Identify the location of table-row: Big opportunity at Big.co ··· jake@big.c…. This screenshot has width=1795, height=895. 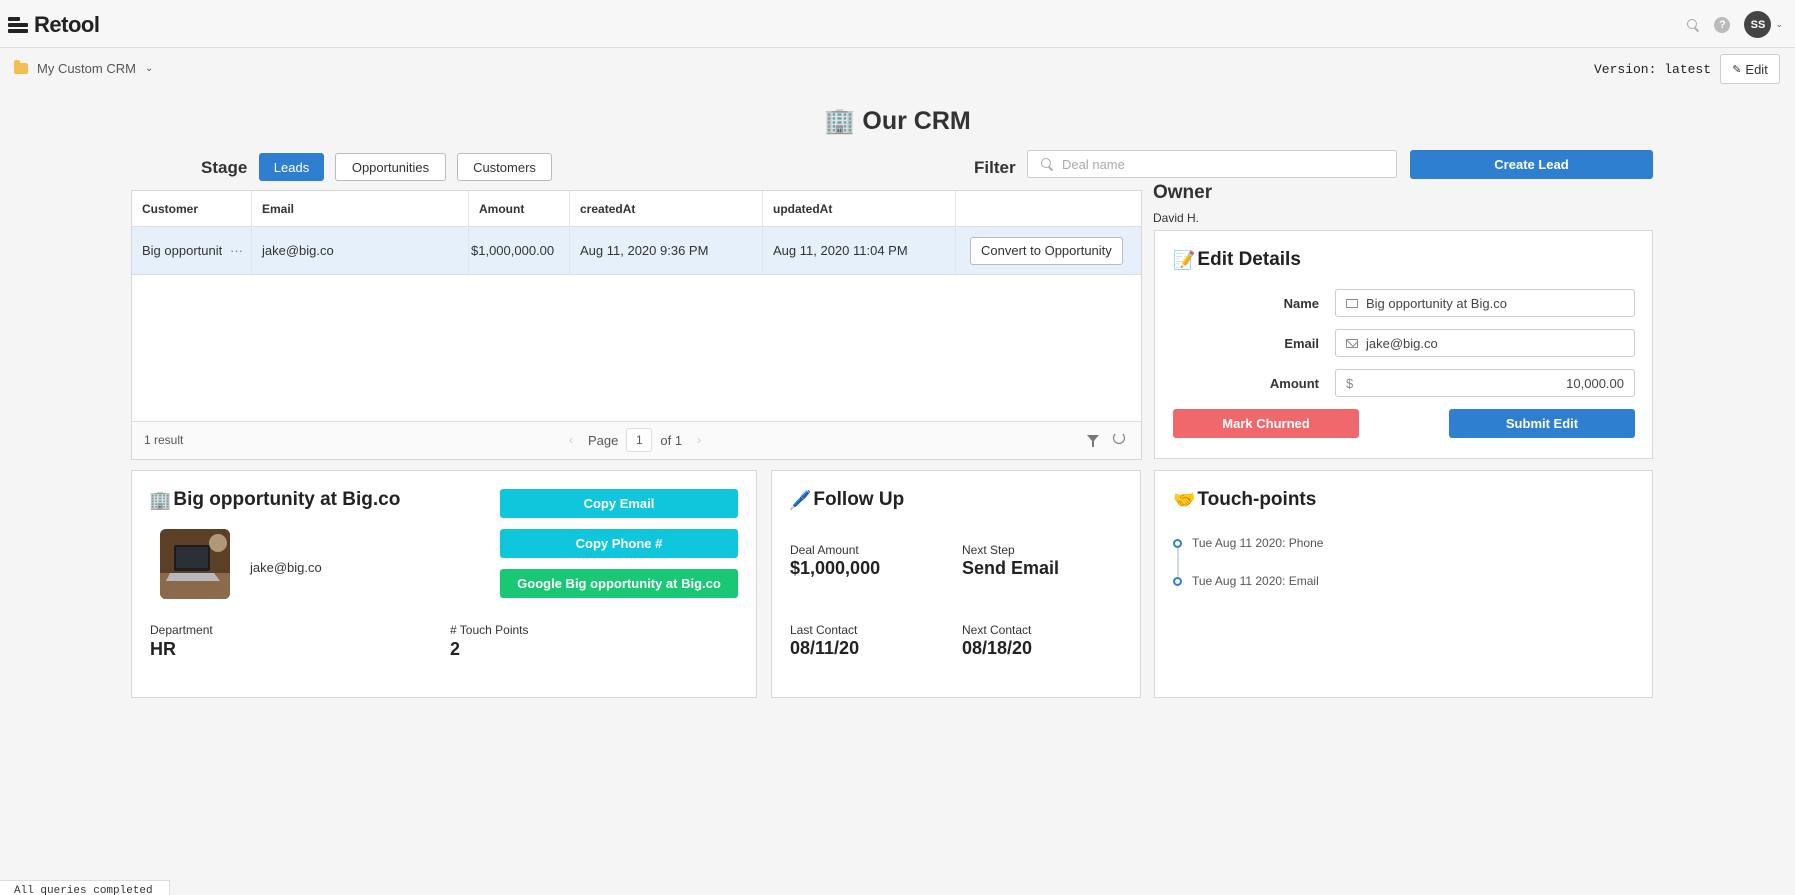
(636, 251).